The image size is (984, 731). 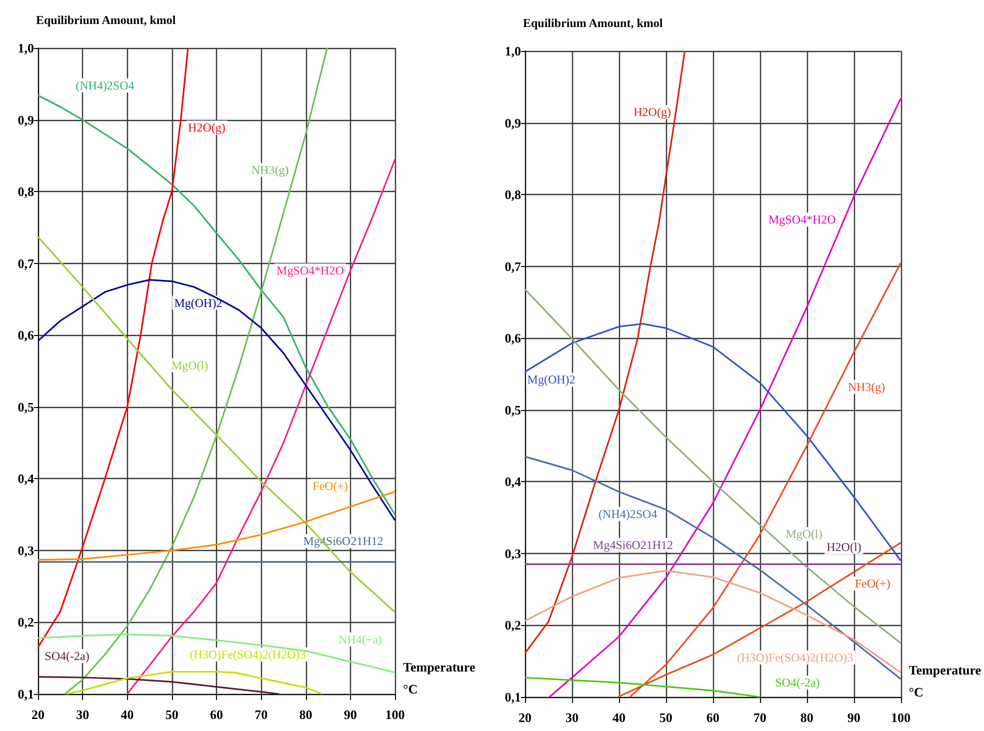 What do you see at coordinates (633, 545) in the screenshot?
I see `series-label: Mg4Si6O21H12` at bounding box center [633, 545].